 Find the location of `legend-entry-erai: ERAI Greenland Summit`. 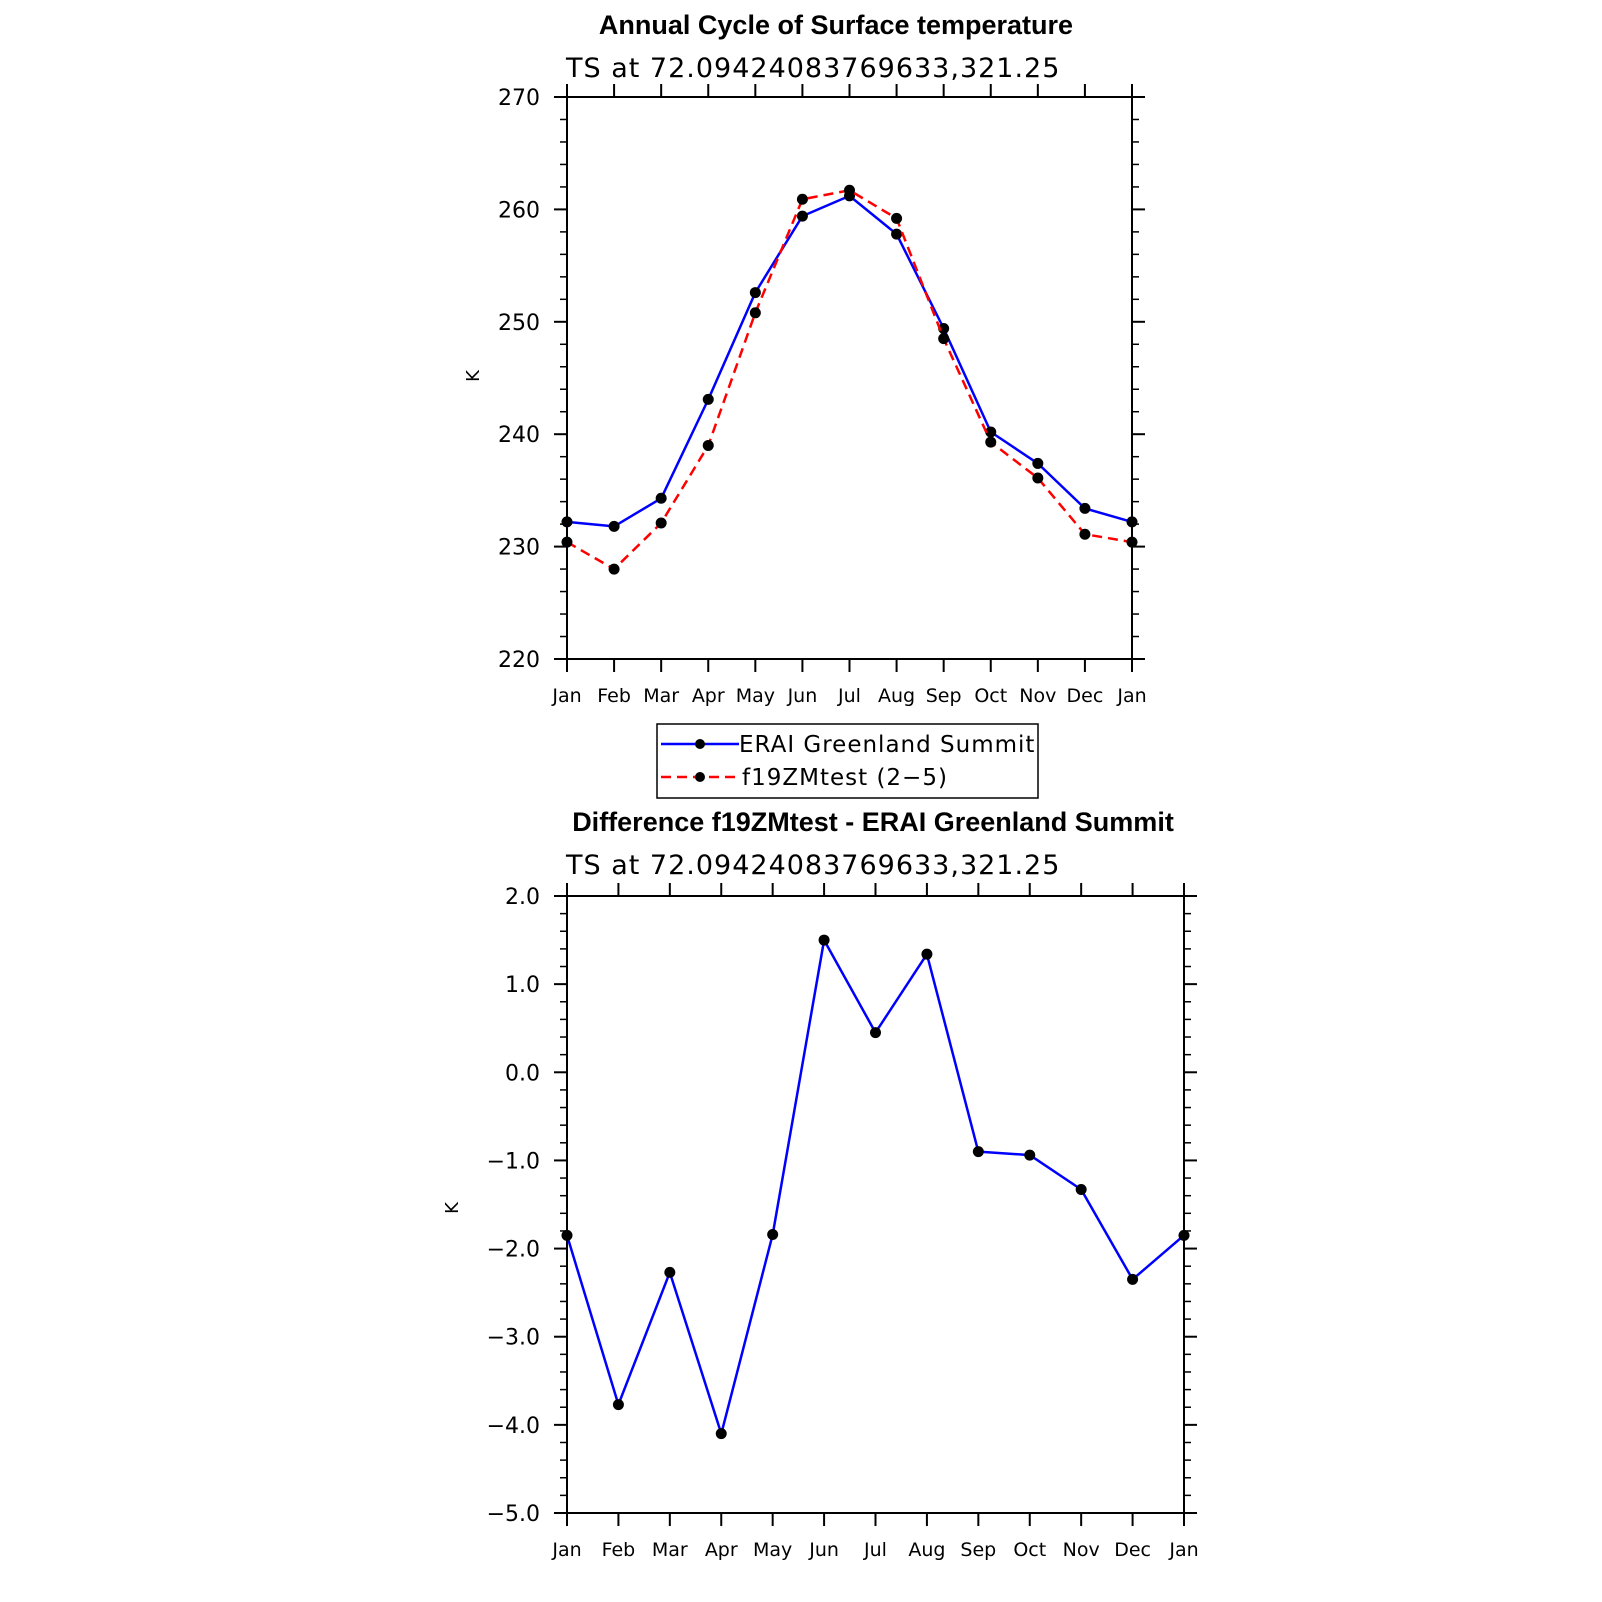

legend-entry-erai: ERAI Greenland Summit is located at coordinates (848, 745).